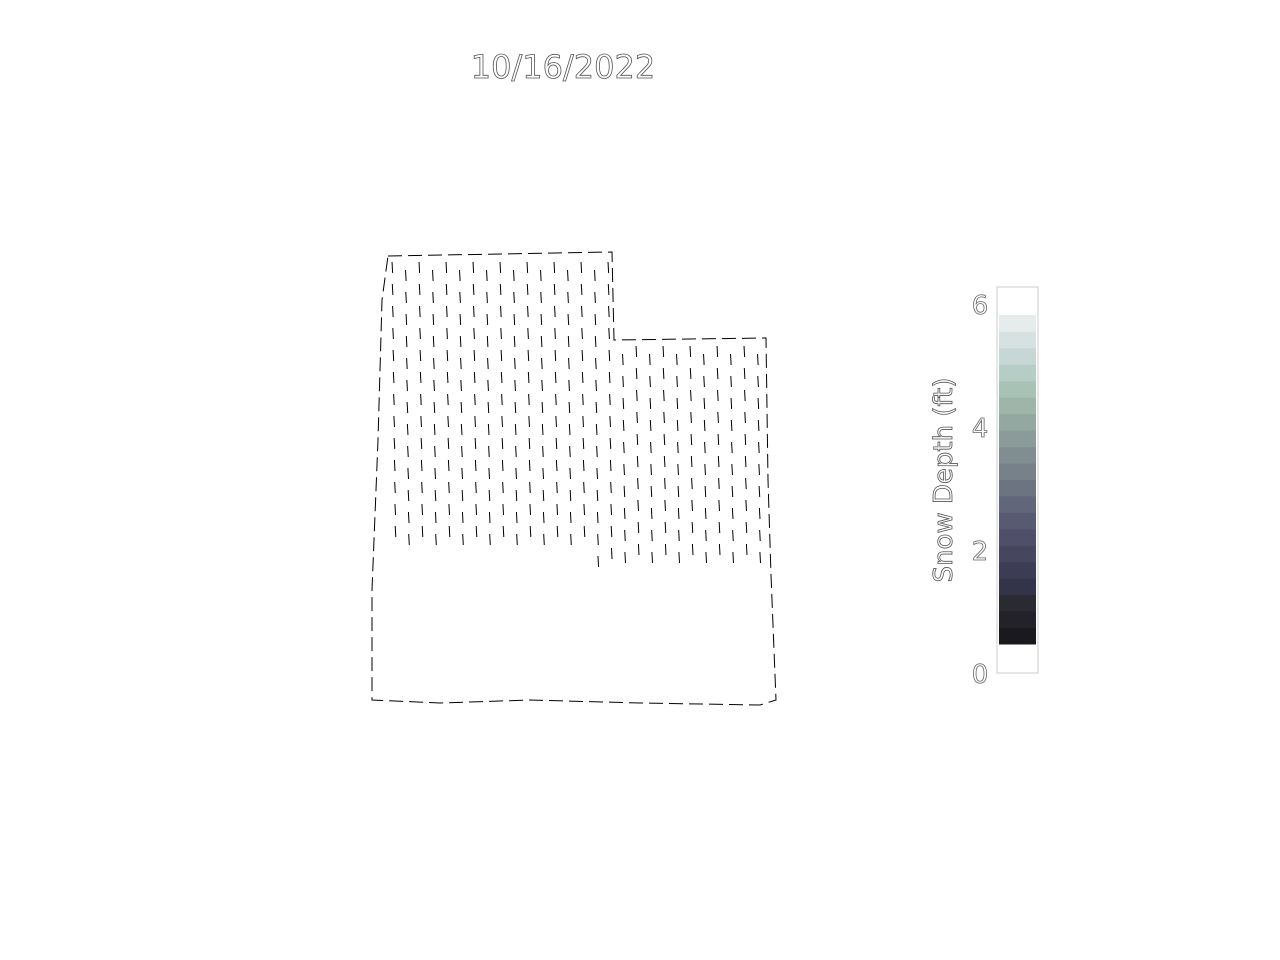 The image size is (1280, 960). What do you see at coordinates (576, 414) in the screenshot?
I see `region-cell-marks` at bounding box center [576, 414].